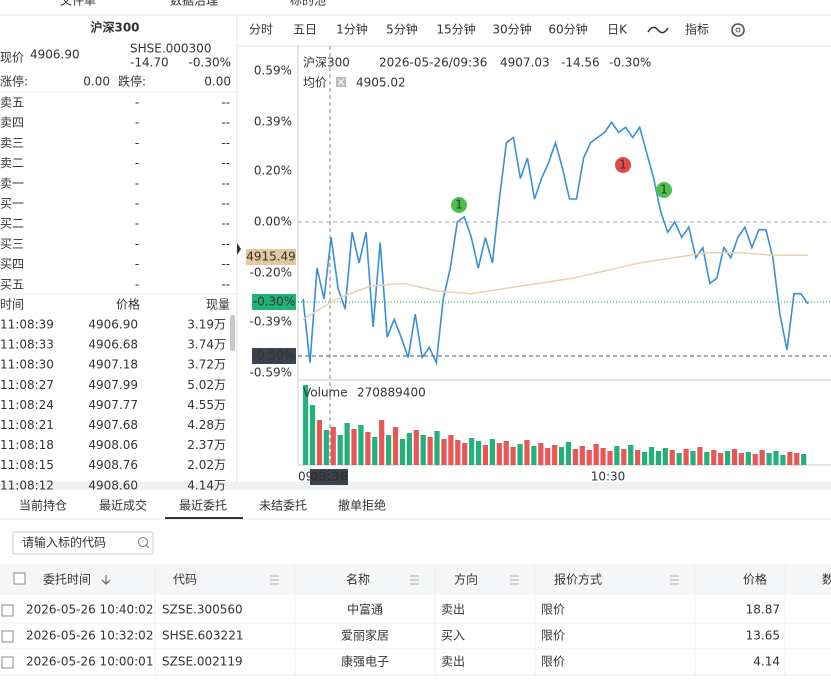  Describe the element at coordinates (185, 580) in the screenshot. I see `table-header: 代码` at that location.